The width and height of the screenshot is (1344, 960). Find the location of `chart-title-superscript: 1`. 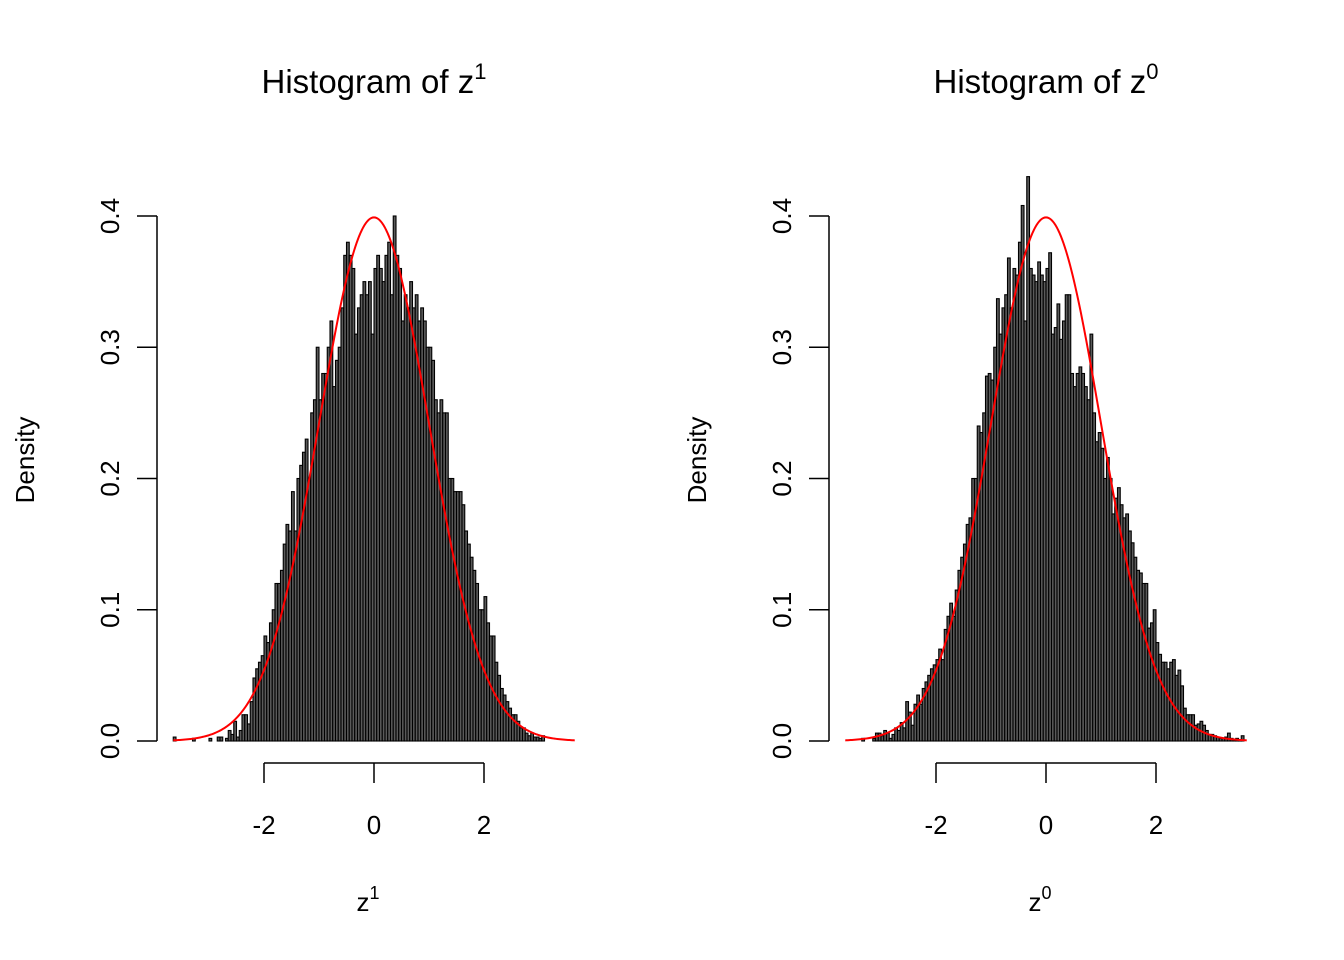

chart-title-superscript: 1 is located at coordinates (480, 71).